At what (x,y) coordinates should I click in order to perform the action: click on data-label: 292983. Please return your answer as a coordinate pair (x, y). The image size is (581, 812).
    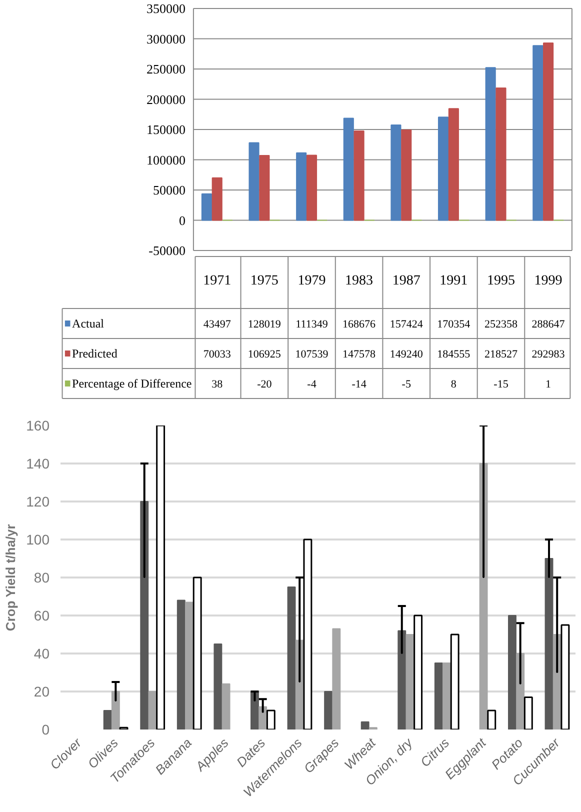
    Looking at the image, I should click on (549, 354).